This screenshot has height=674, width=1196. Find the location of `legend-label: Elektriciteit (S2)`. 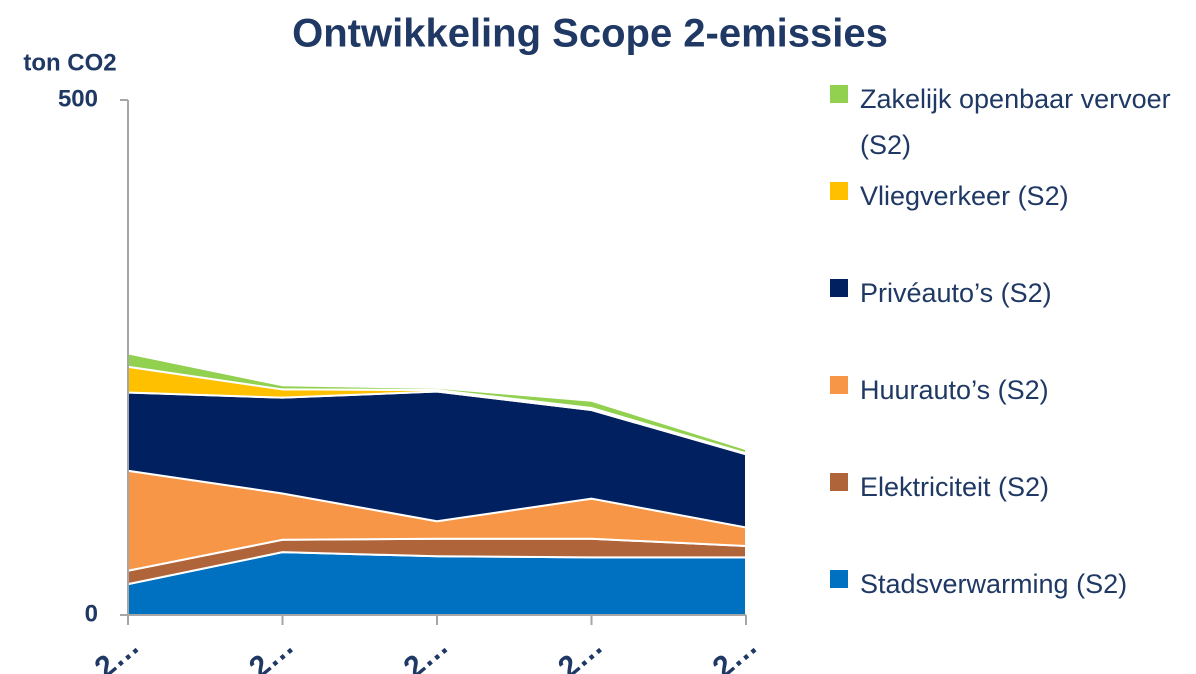

legend-label: Elektriciteit (S2) is located at coordinates (955, 487).